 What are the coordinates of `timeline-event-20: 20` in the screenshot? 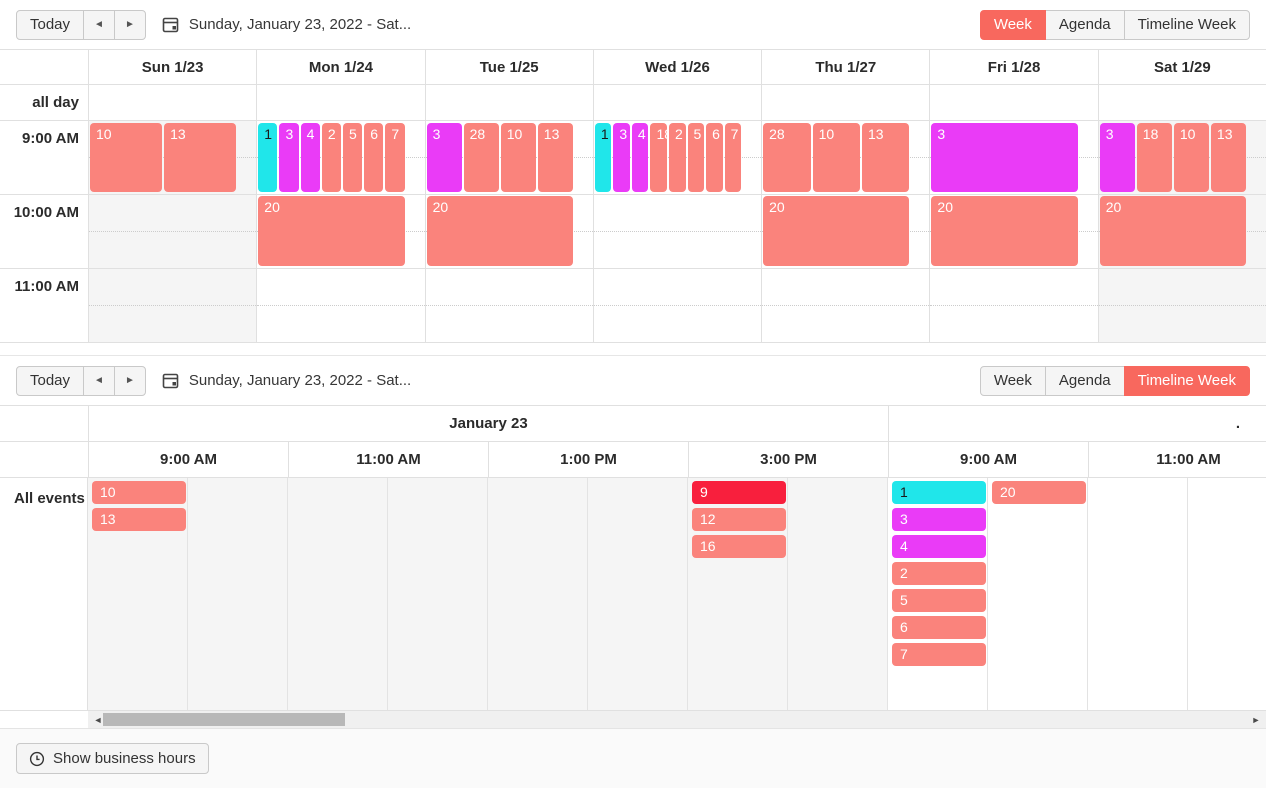 It's located at (1039, 492).